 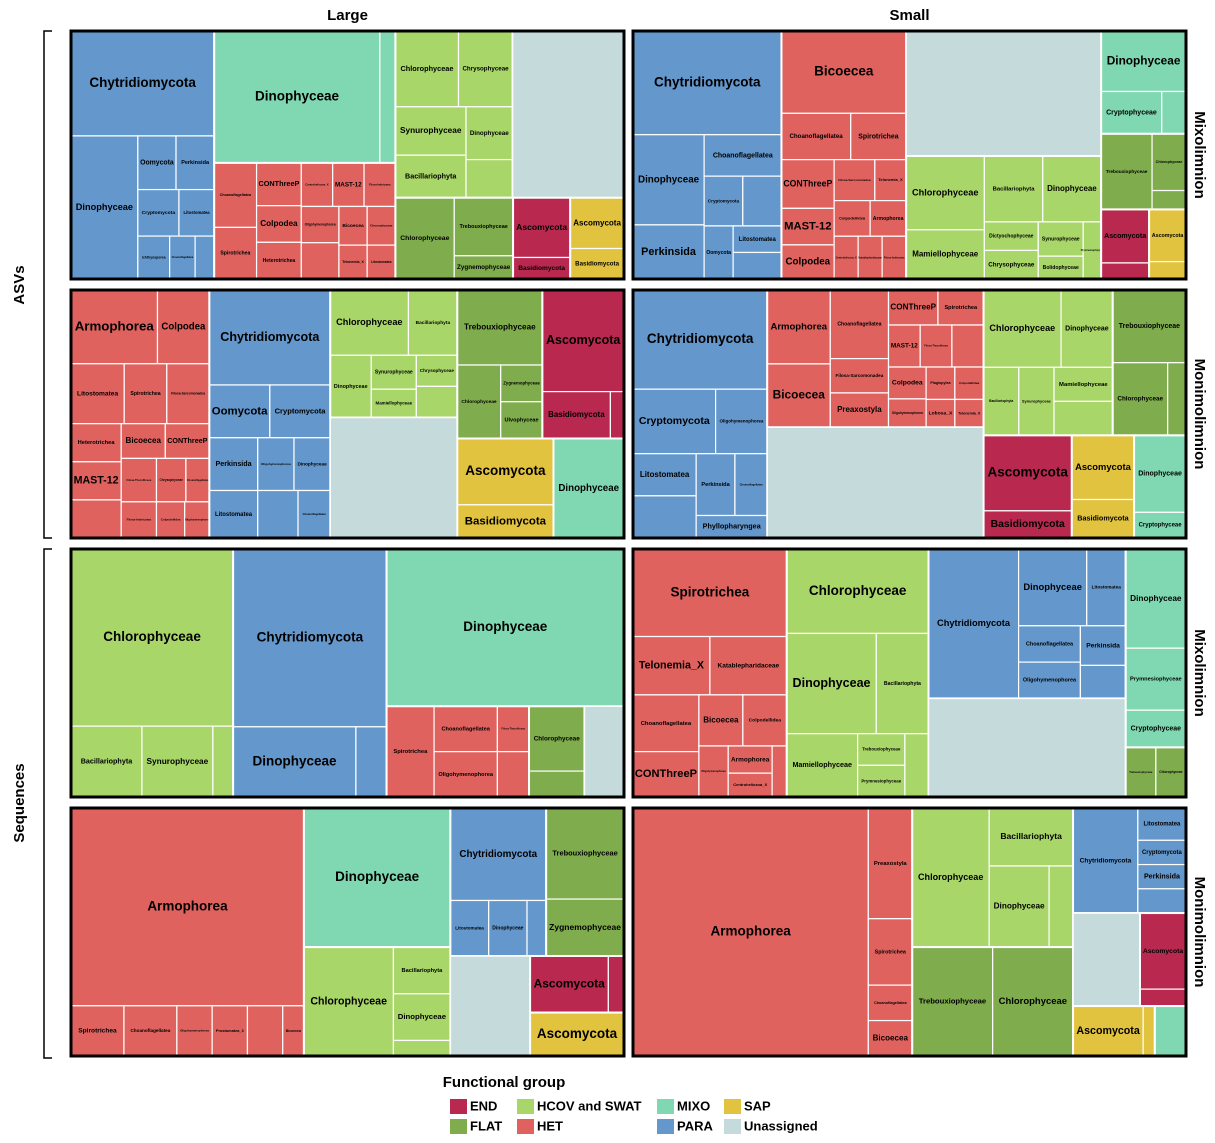 I want to click on tile-label: Zygnemophyceae, so click(x=521, y=383).